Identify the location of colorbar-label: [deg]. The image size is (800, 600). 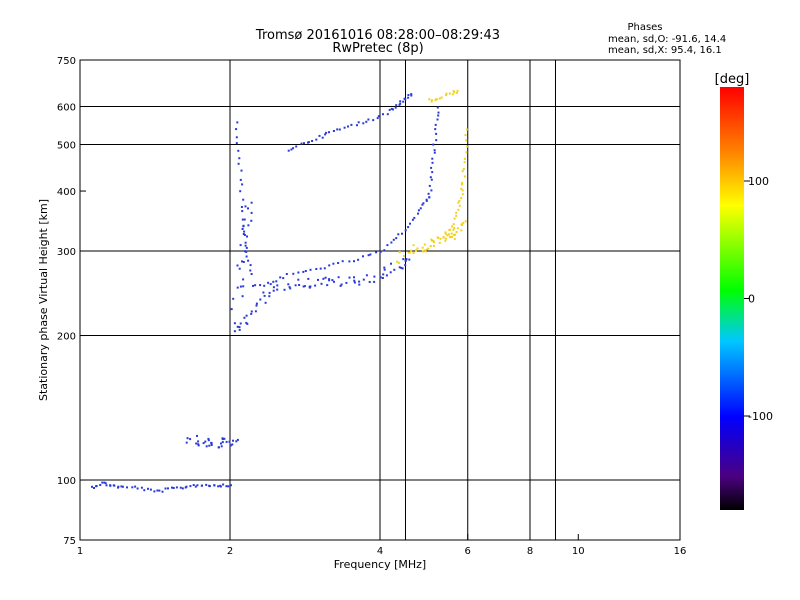
(732, 79).